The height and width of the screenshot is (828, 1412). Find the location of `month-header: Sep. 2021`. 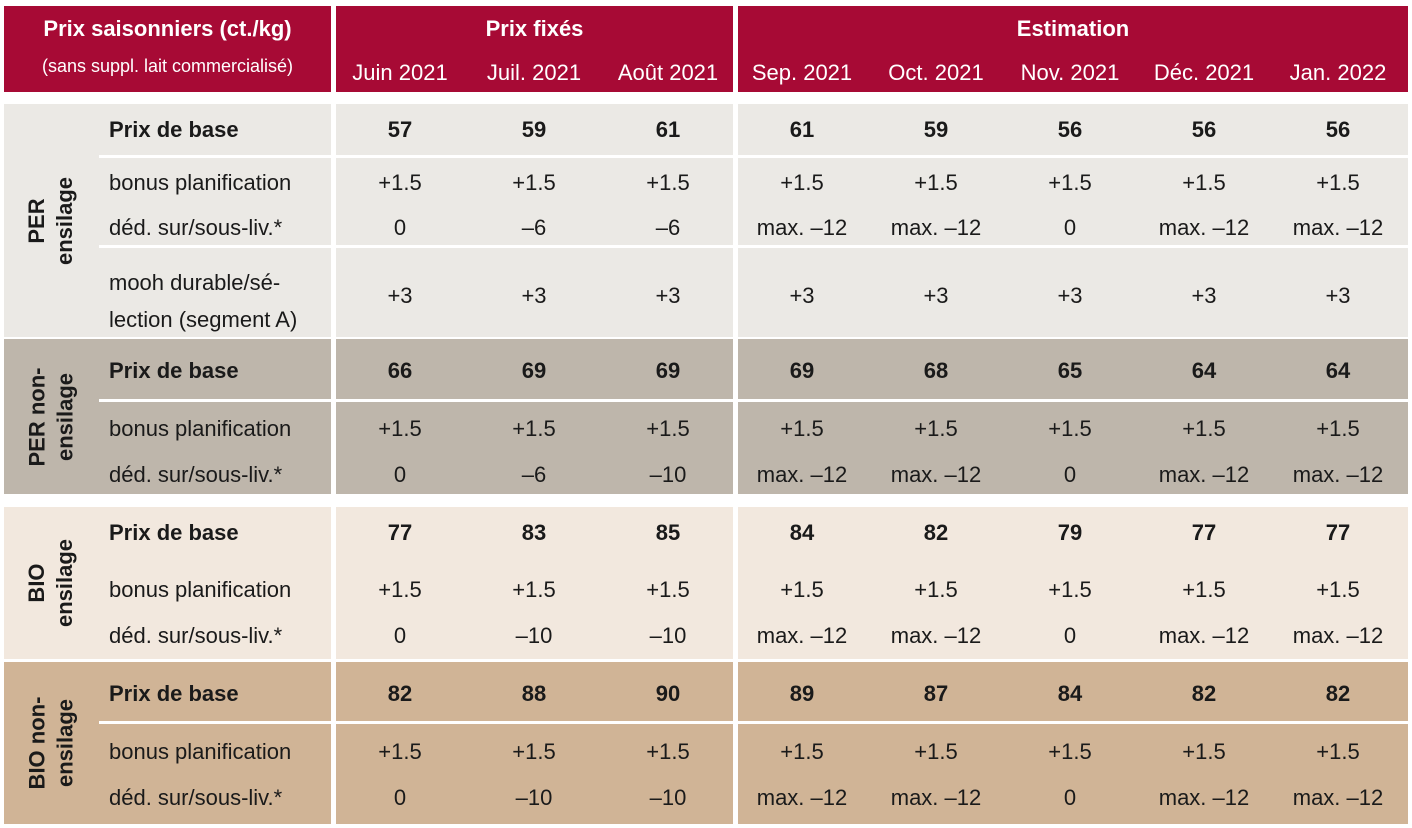

month-header: Sep. 2021 is located at coordinates (802, 72).